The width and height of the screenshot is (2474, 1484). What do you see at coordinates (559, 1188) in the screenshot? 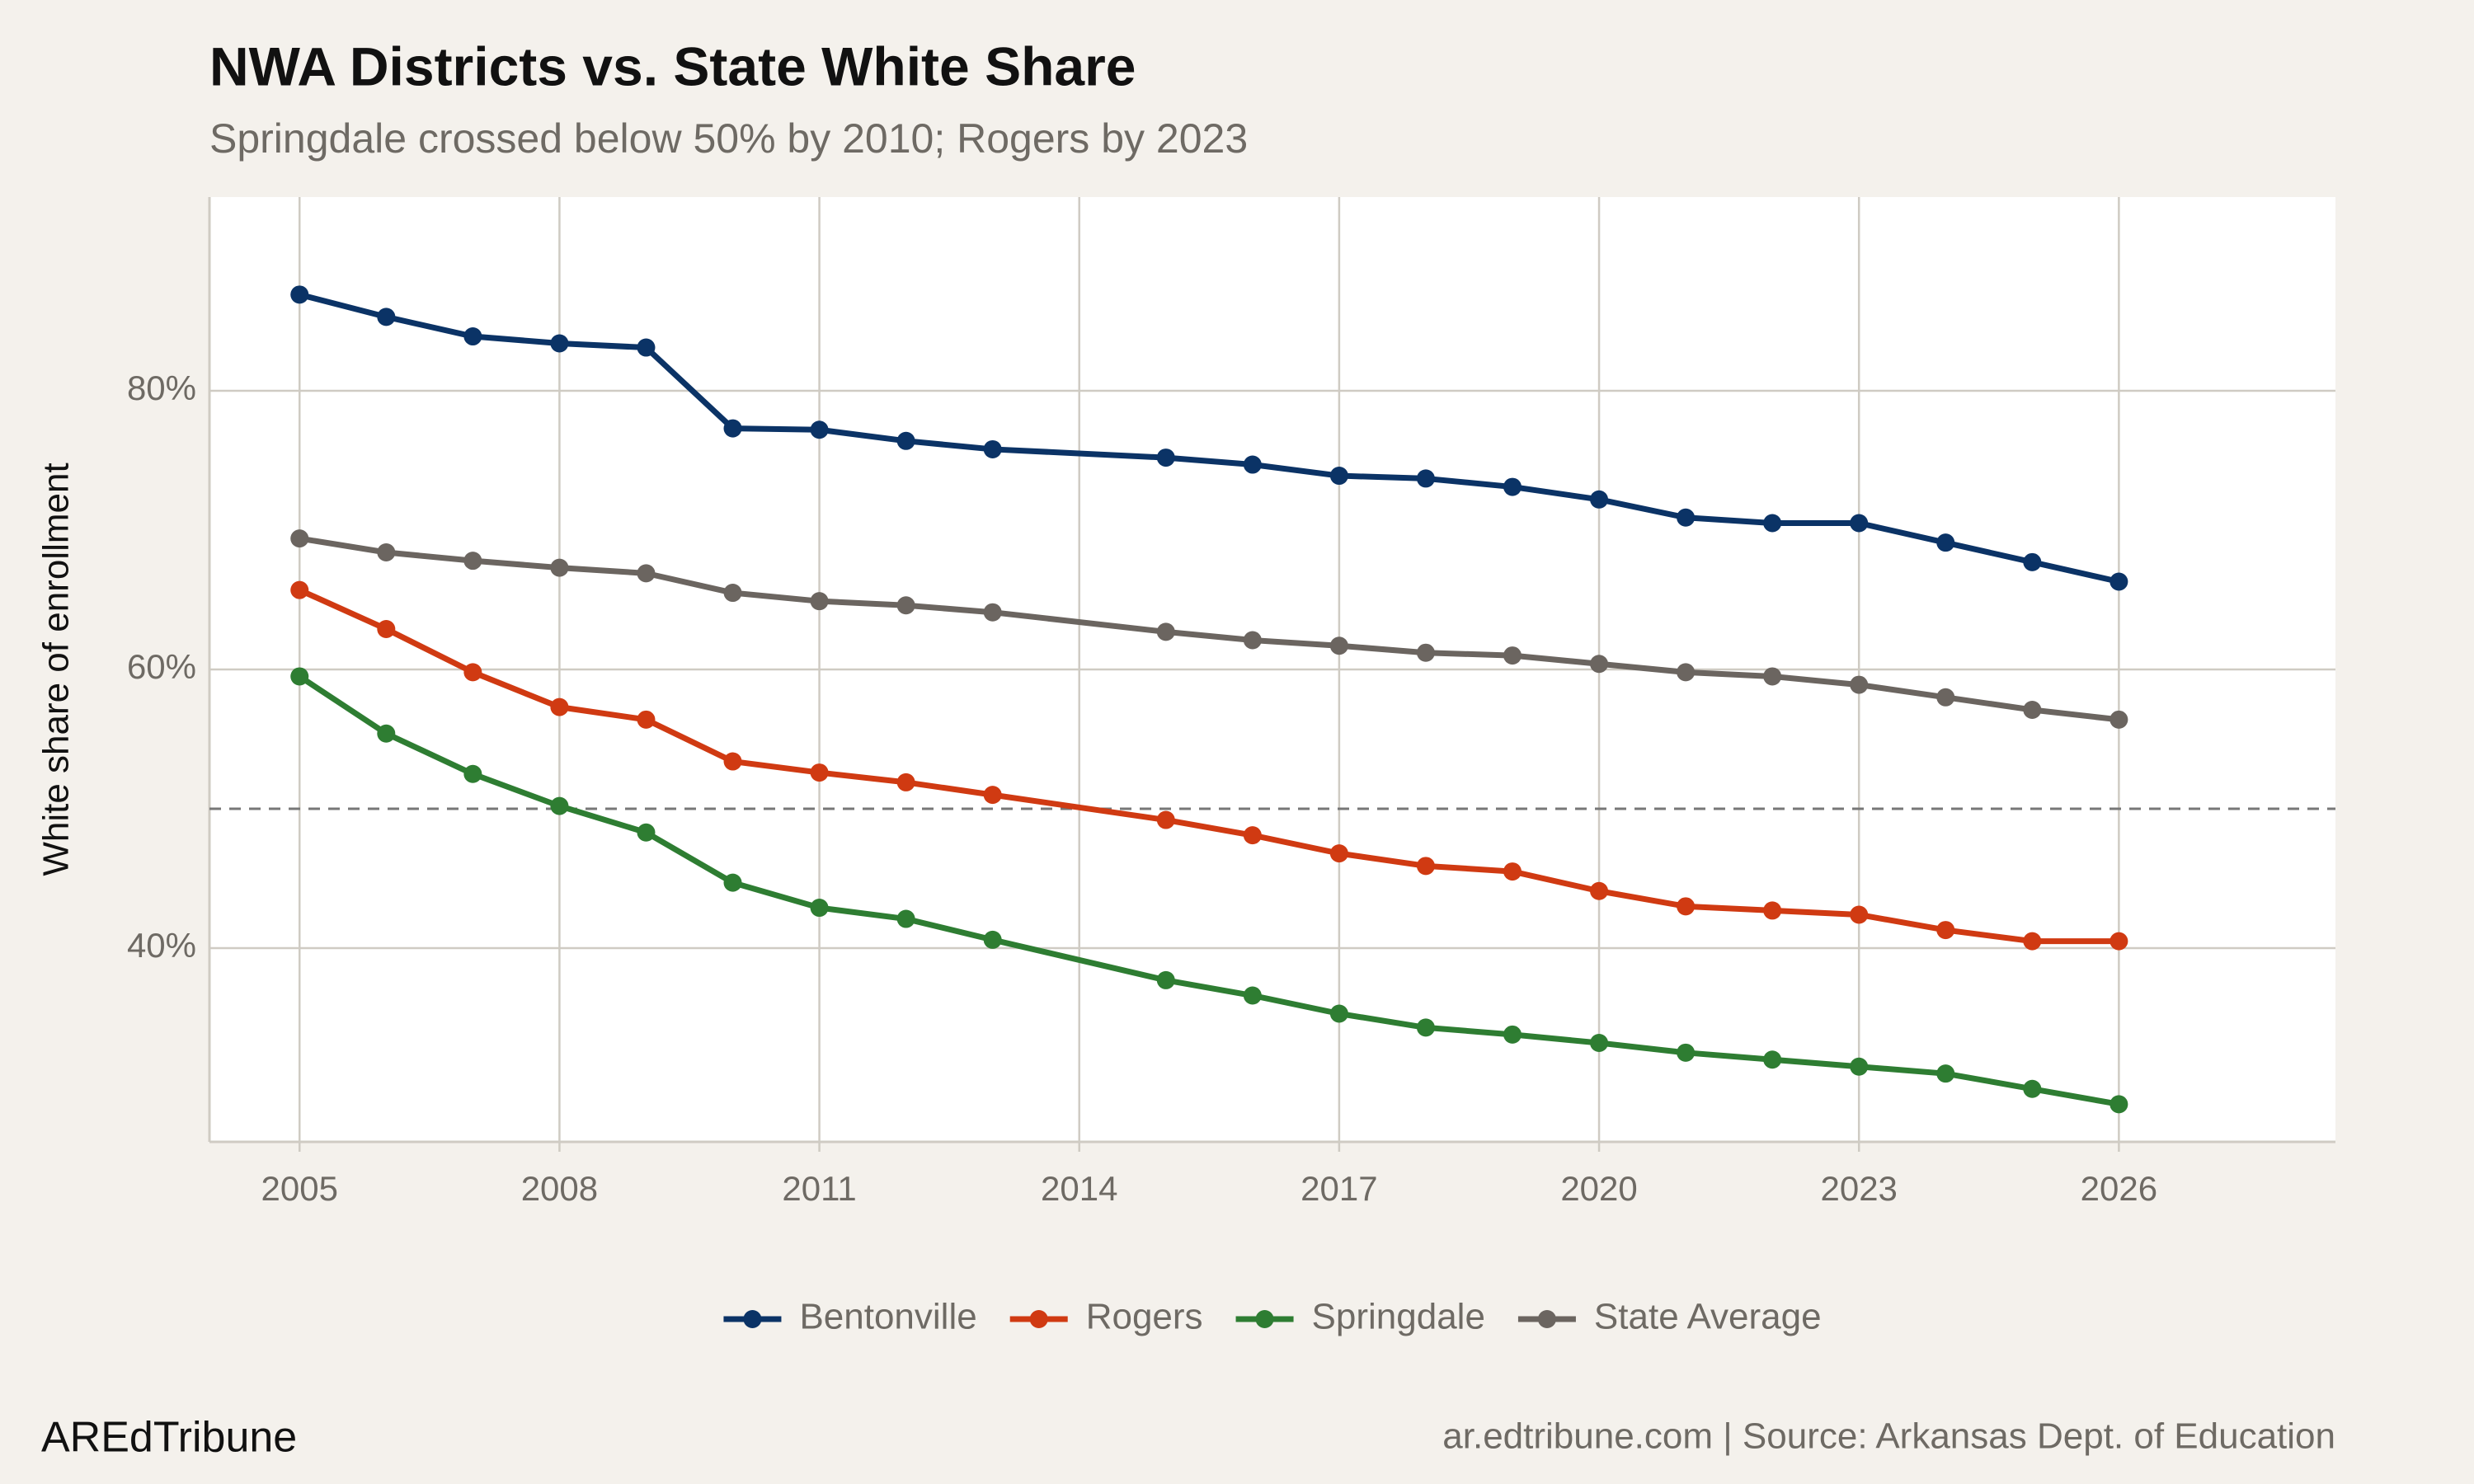
I see `x-tick-label: 2008` at bounding box center [559, 1188].